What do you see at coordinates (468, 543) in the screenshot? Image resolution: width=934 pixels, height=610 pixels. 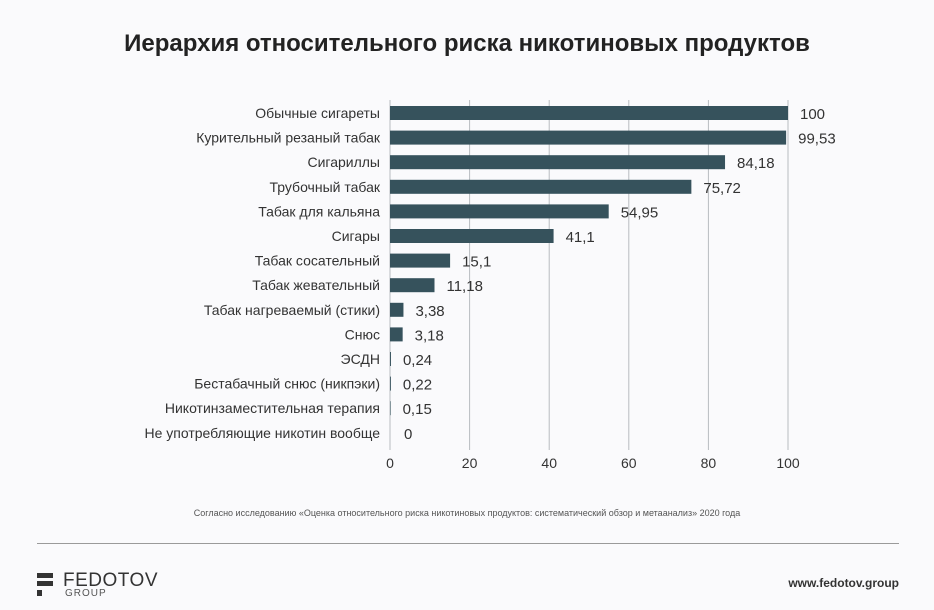 I see `divider` at bounding box center [468, 543].